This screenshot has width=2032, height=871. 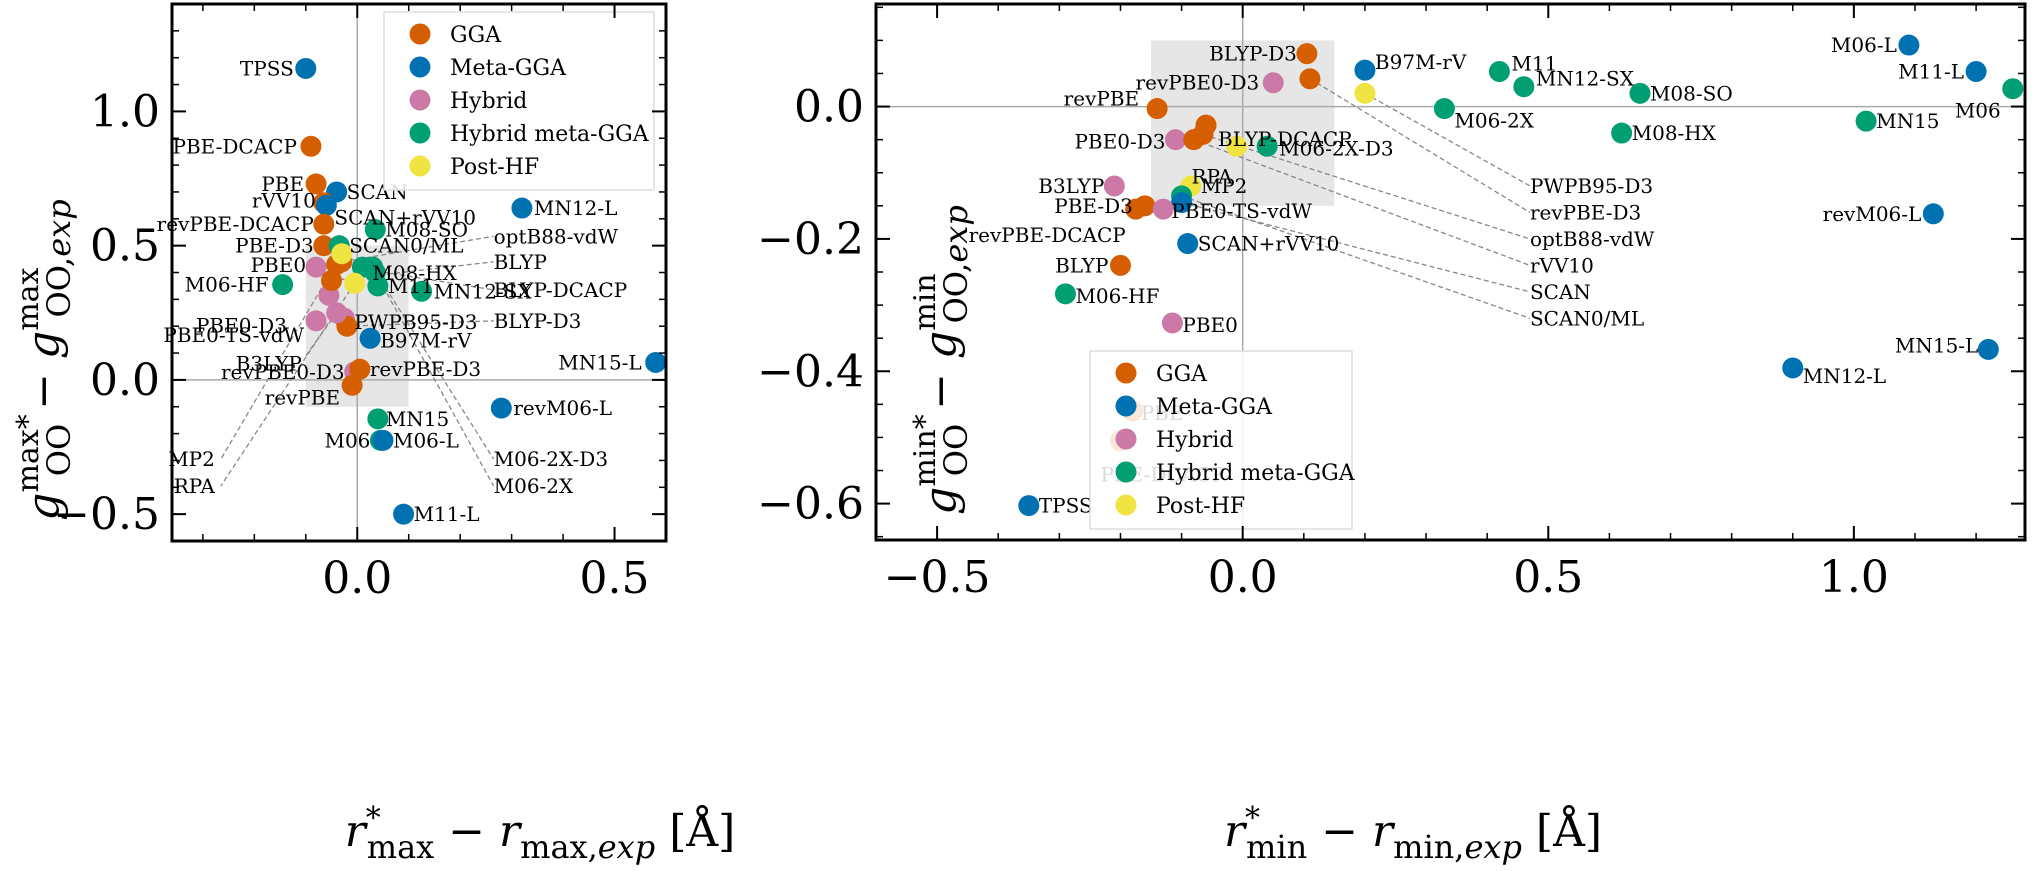 I want to click on point-m11-l, so click(x=1976, y=71).